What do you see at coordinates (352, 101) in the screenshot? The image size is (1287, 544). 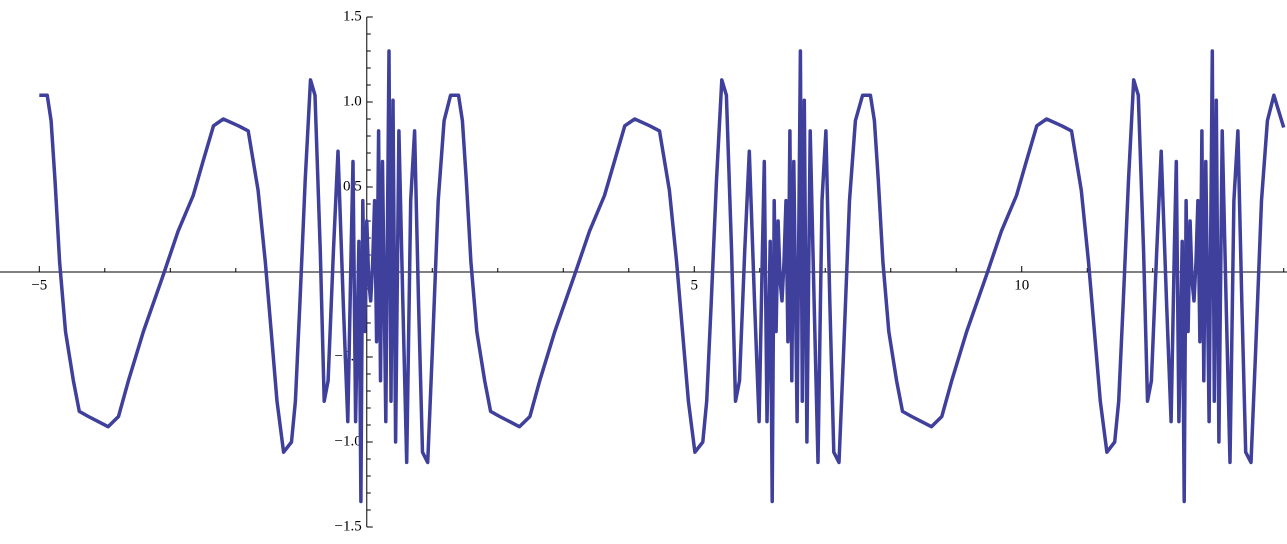 I see `y-tick-label: 1.0` at bounding box center [352, 101].